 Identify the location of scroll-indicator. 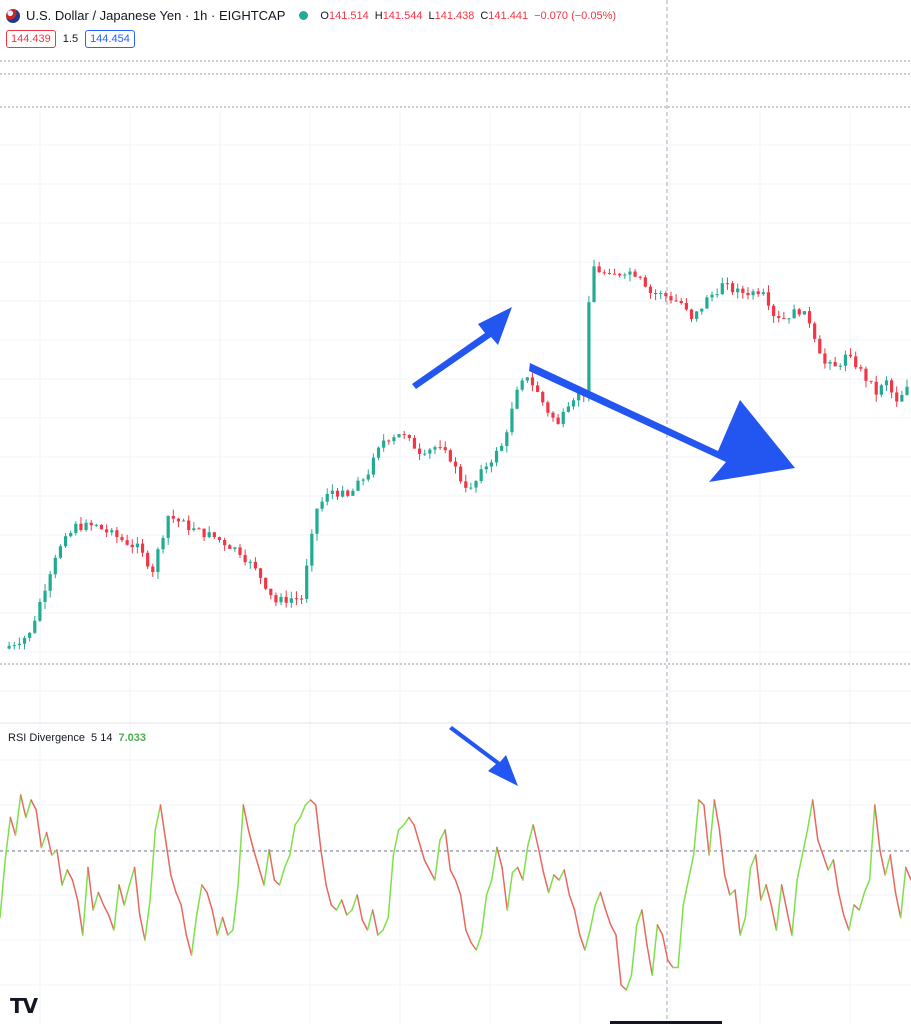
(666, 1022).